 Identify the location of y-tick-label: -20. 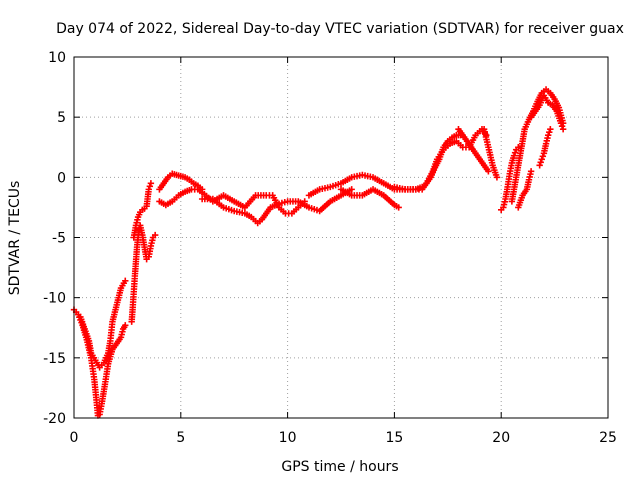
(54, 419).